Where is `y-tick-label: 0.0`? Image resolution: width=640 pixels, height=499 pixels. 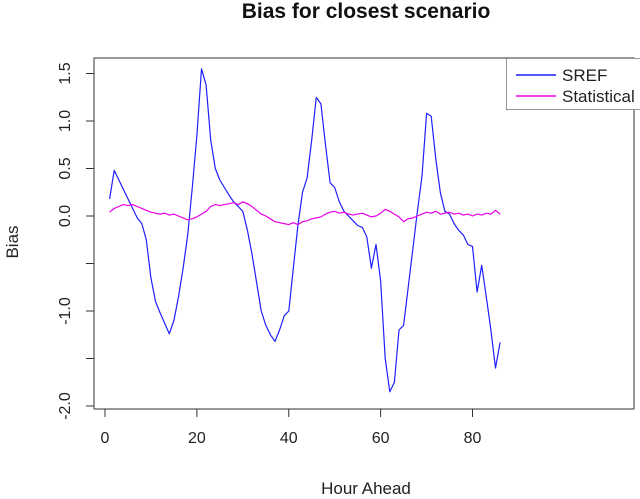 y-tick-label: 0.0 is located at coordinates (65, 216).